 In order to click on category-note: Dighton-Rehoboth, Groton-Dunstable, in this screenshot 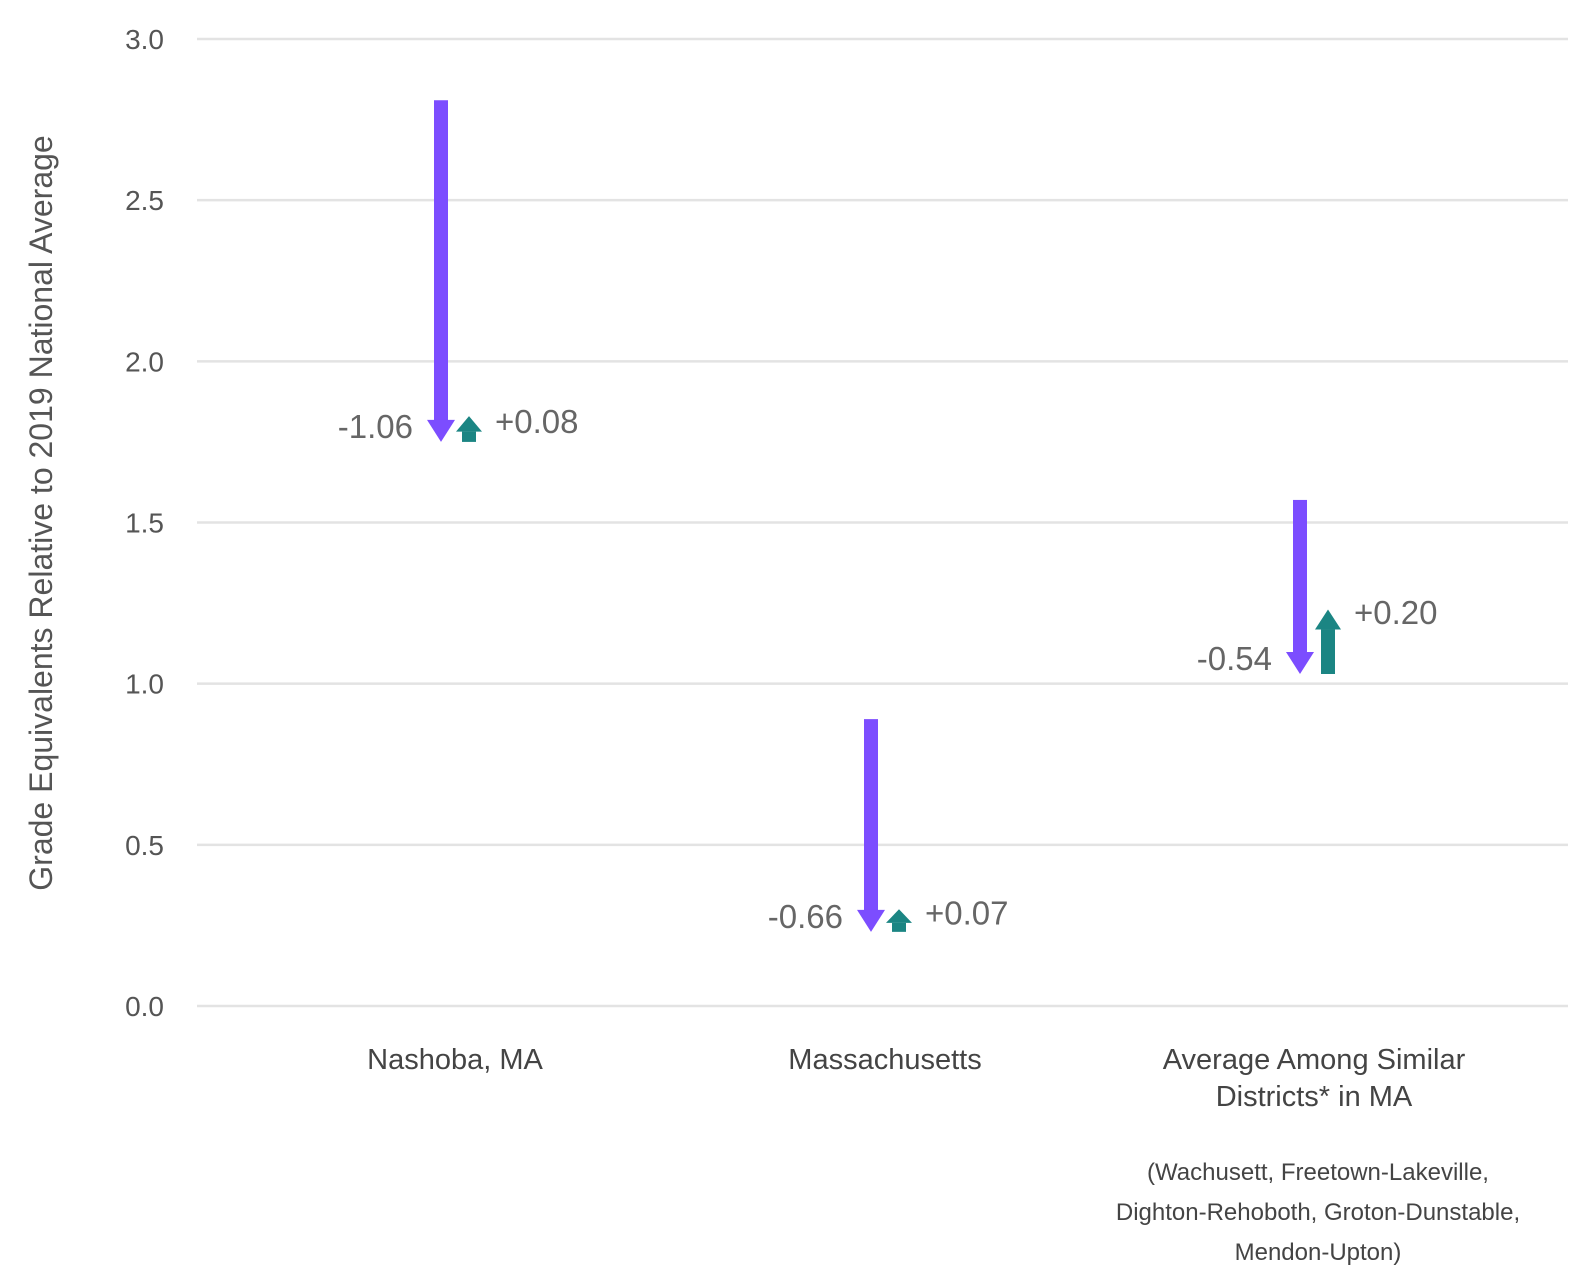, I will do `click(1318, 1212)`.